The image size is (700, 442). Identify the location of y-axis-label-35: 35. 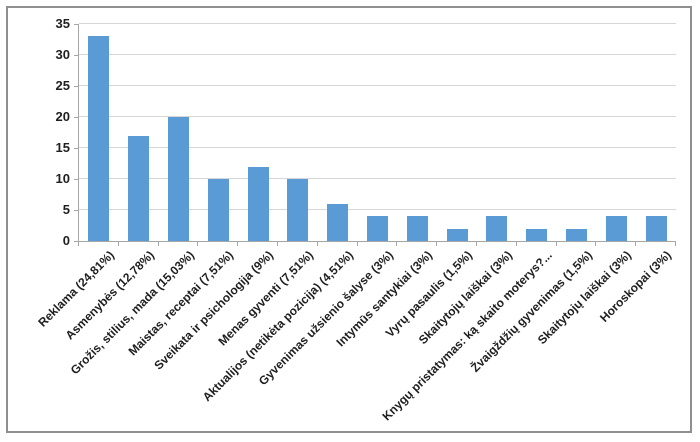
(62, 23).